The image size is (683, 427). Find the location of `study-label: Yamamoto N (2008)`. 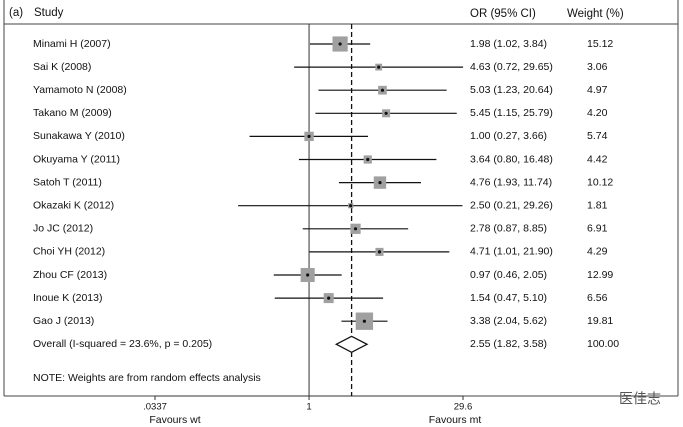

study-label: Yamamoto N (2008) is located at coordinates (80, 90).